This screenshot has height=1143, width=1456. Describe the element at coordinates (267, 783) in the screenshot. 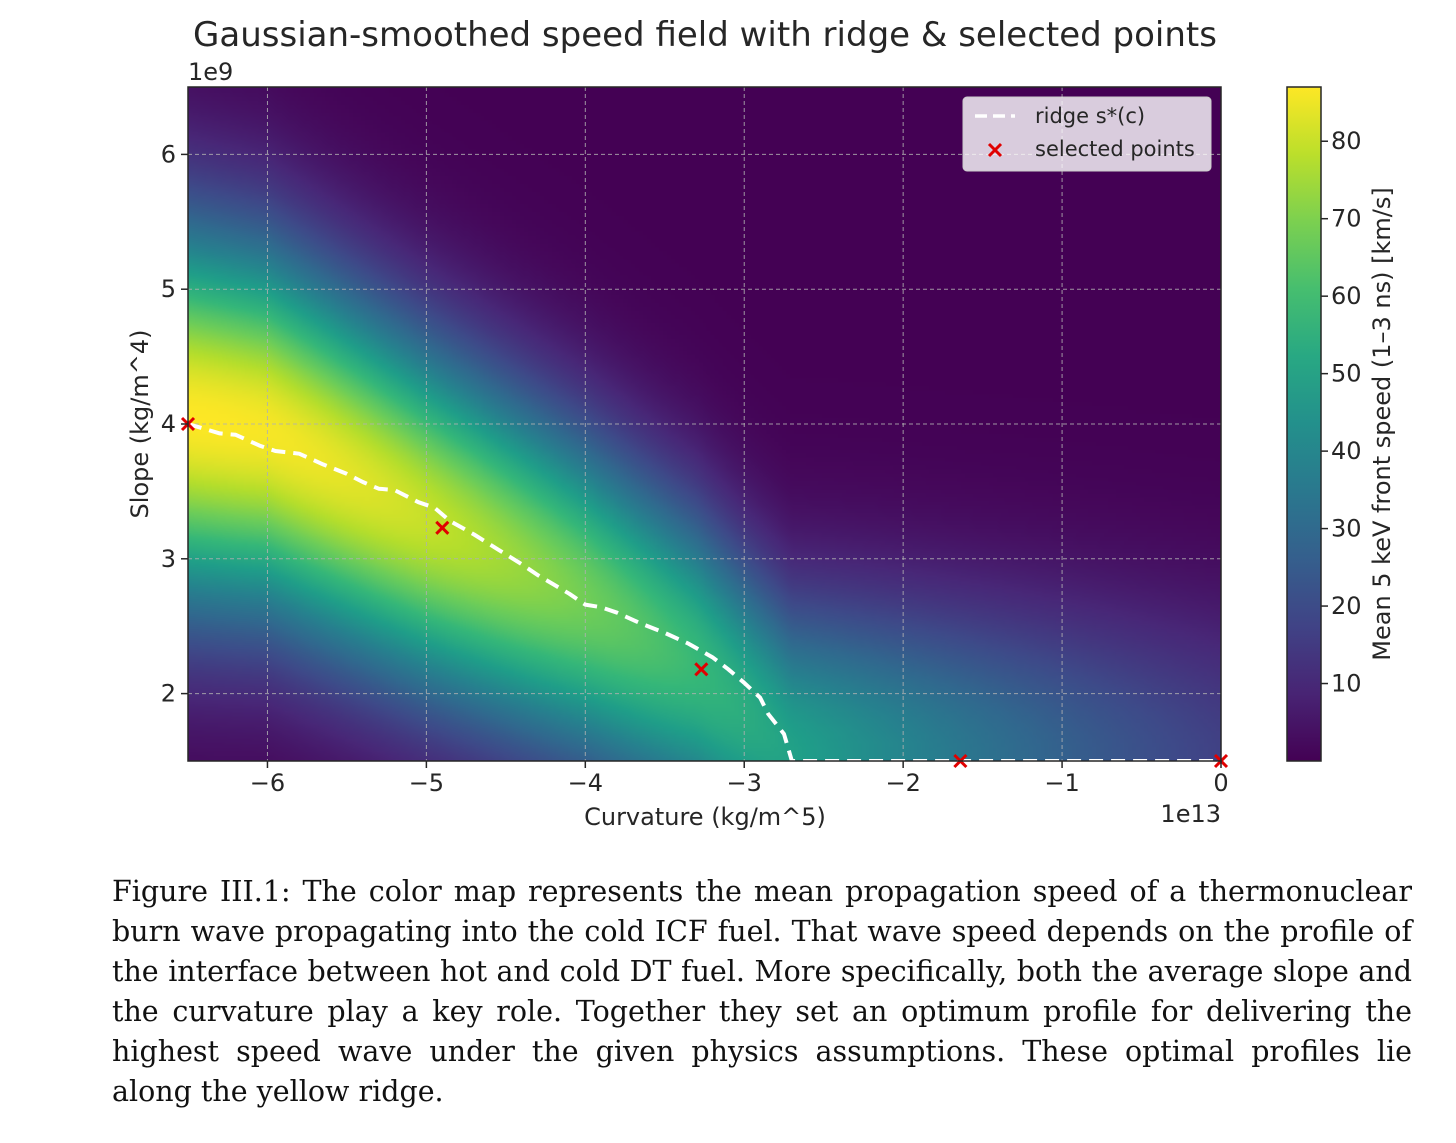

I see `x-tick-label: −6` at that location.